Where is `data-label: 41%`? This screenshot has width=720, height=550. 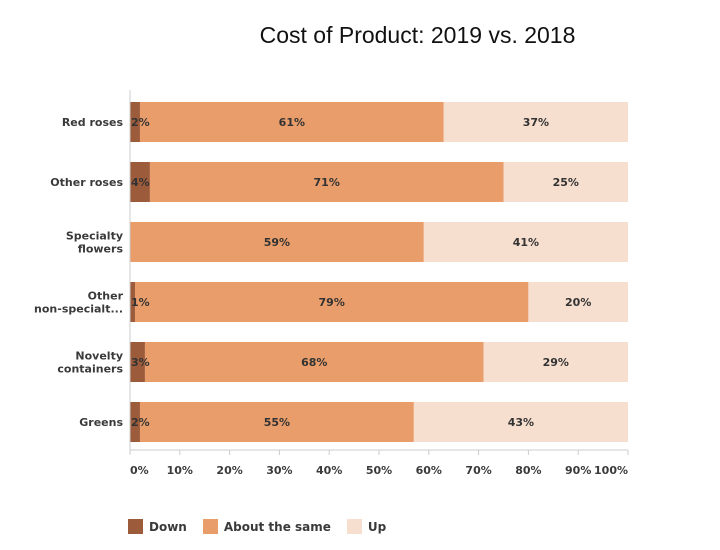
data-label: 41% is located at coordinates (526, 242).